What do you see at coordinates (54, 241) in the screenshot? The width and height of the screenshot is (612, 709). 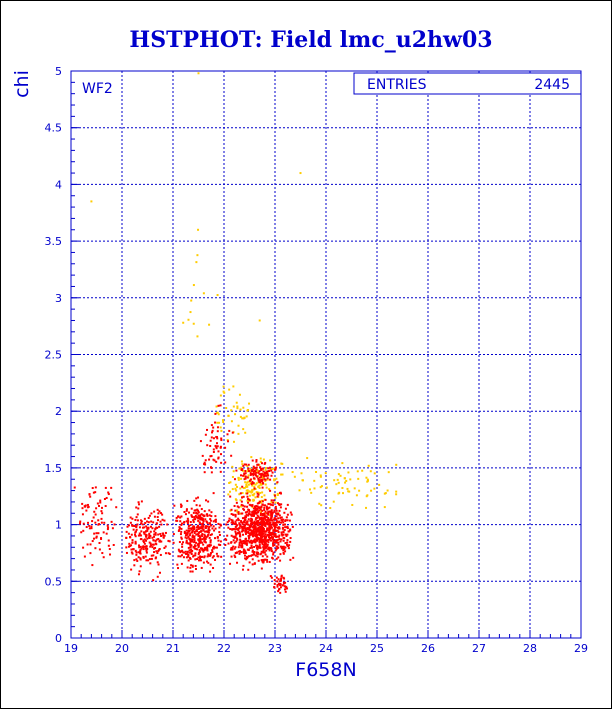 I see `y-tick-label: 3.5` at bounding box center [54, 241].